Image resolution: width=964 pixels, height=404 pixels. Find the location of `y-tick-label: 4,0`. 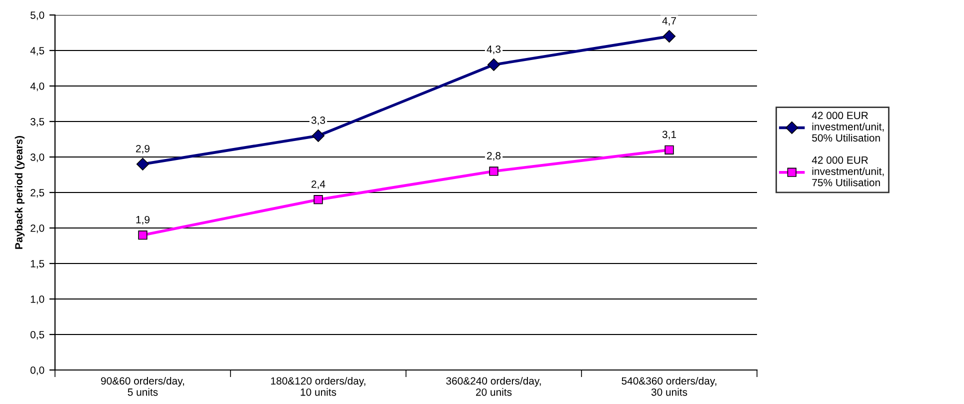

y-tick-label: 4,0 is located at coordinates (37, 87).